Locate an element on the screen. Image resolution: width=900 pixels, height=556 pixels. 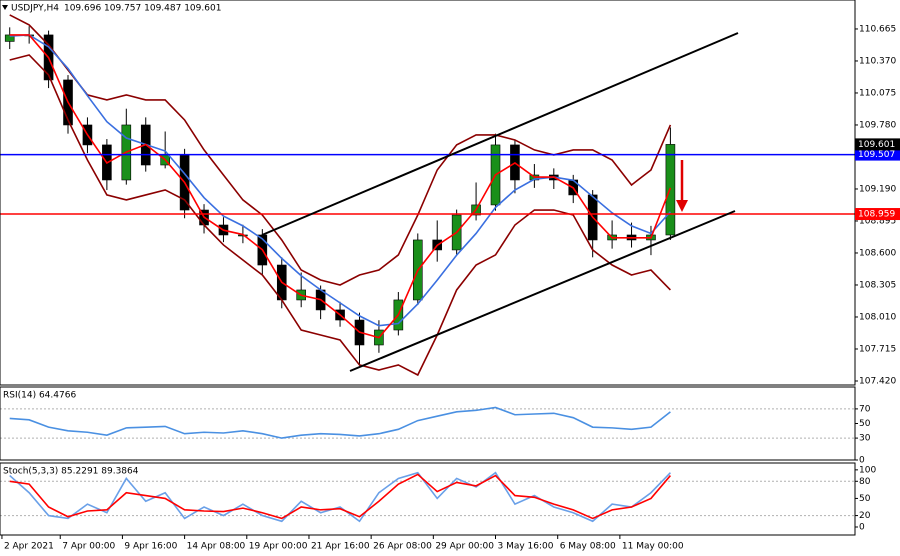
current-price-label: 109.601 is located at coordinates (876, 145).